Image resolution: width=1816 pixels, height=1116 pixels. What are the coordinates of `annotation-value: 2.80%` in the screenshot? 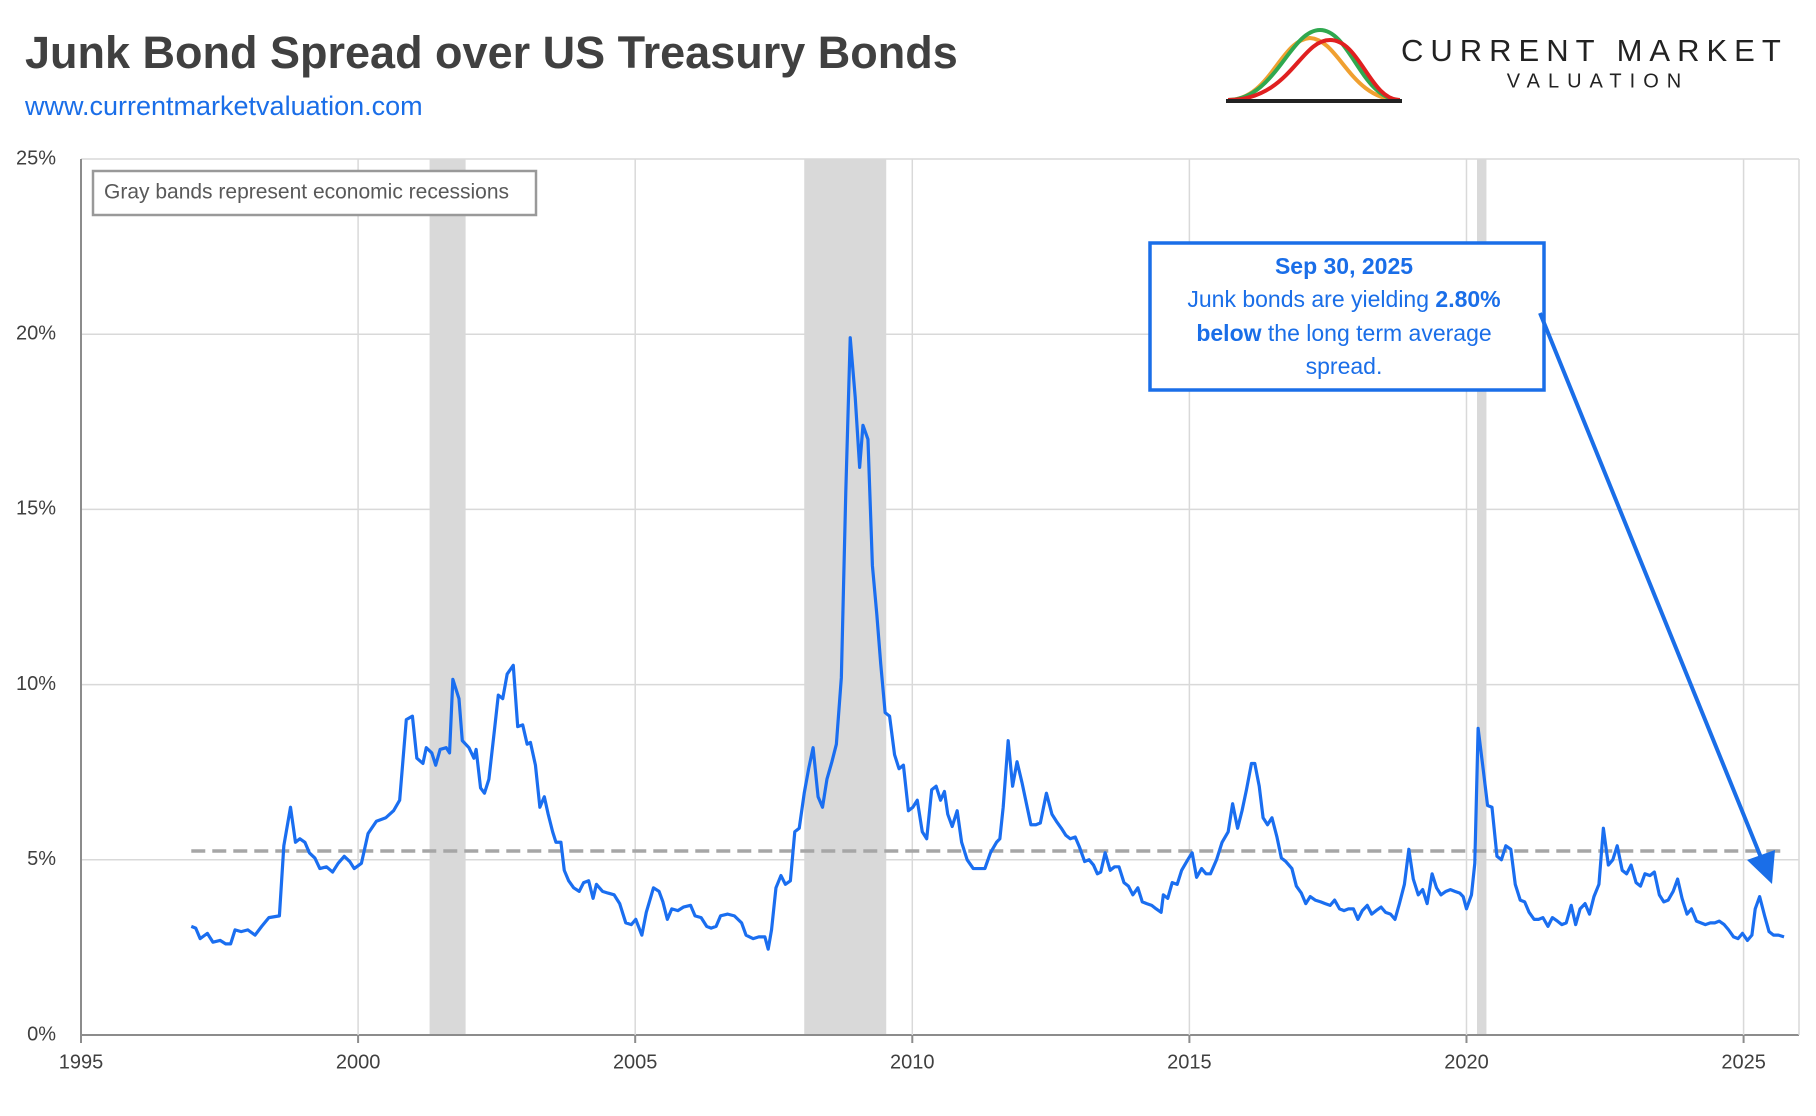 It's located at (1467, 299).